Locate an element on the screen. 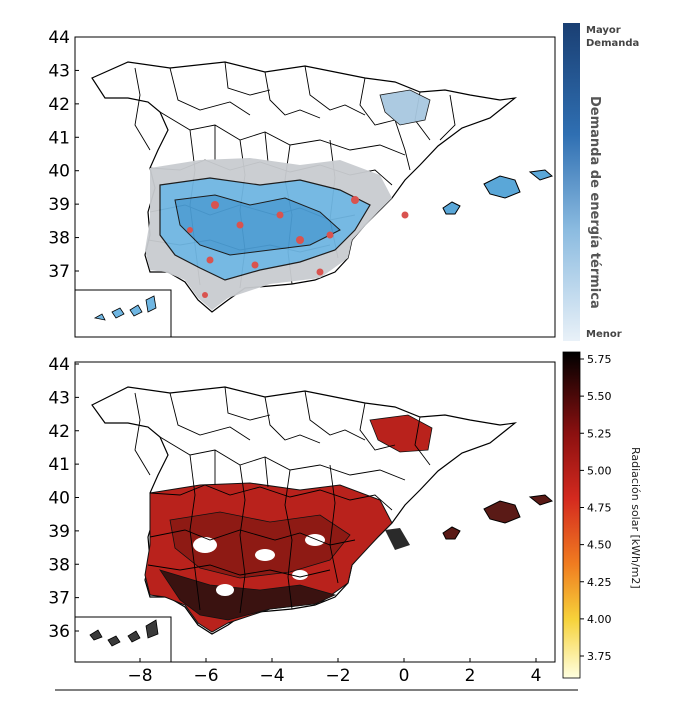  bottom-x-tick-label: 0 is located at coordinates (404, 676).